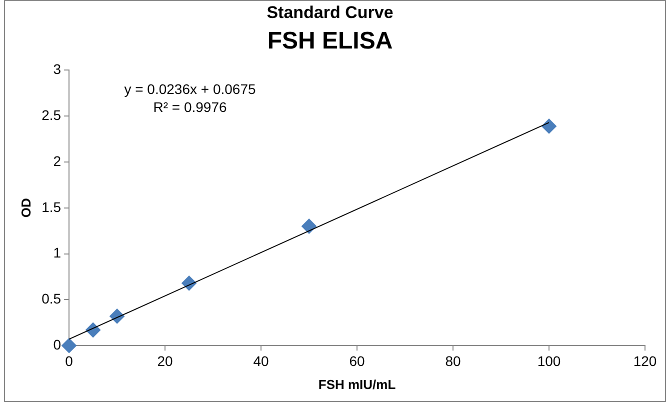 The image size is (670, 406). What do you see at coordinates (26, 208) in the screenshot?
I see `y-axis-title: OD` at bounding box center [26, 208].